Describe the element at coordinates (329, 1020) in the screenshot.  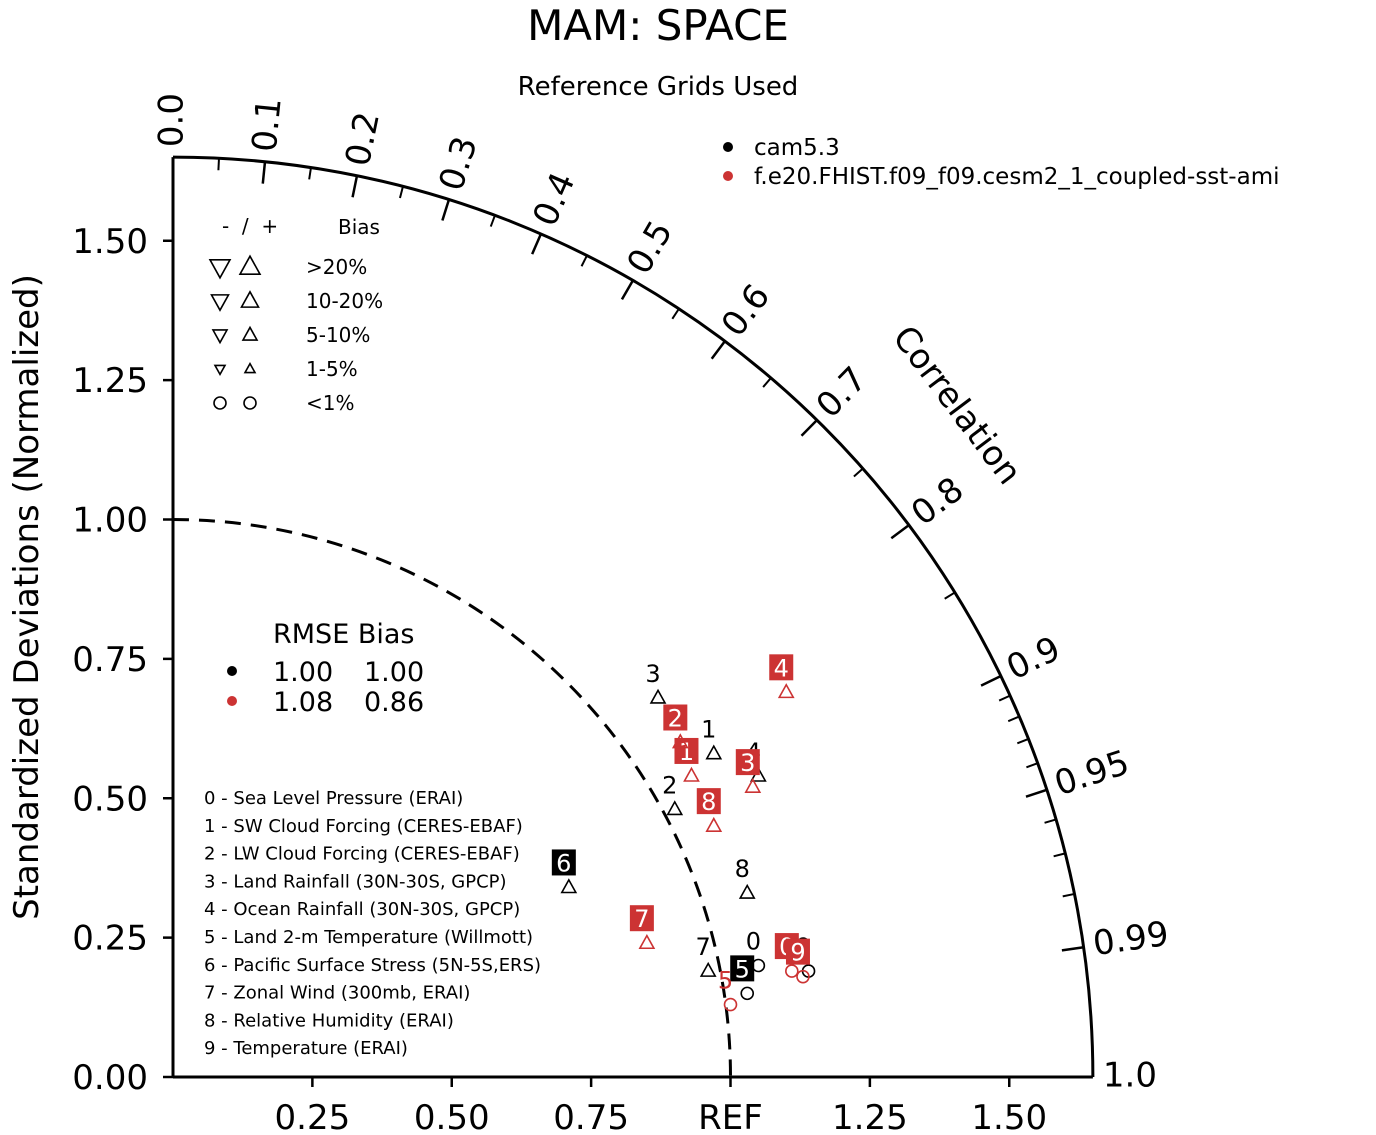
I see `variable-list-item: 8 - Relative Humidity (ERAI)` at that location.